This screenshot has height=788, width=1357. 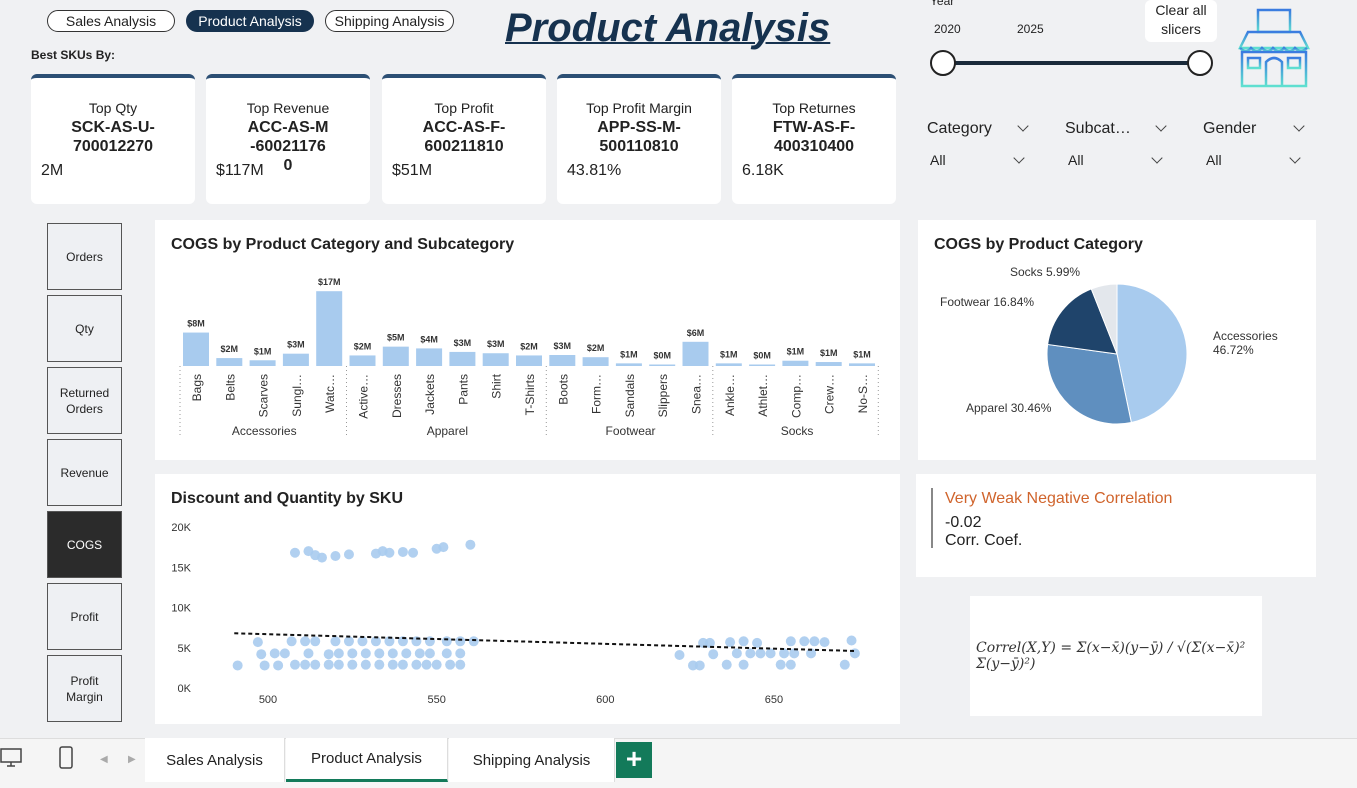 What do you see at coordinates (1089, 384) in the screenshot?
I see `pie-slice-apparel` at bounding box center [1089, 384].